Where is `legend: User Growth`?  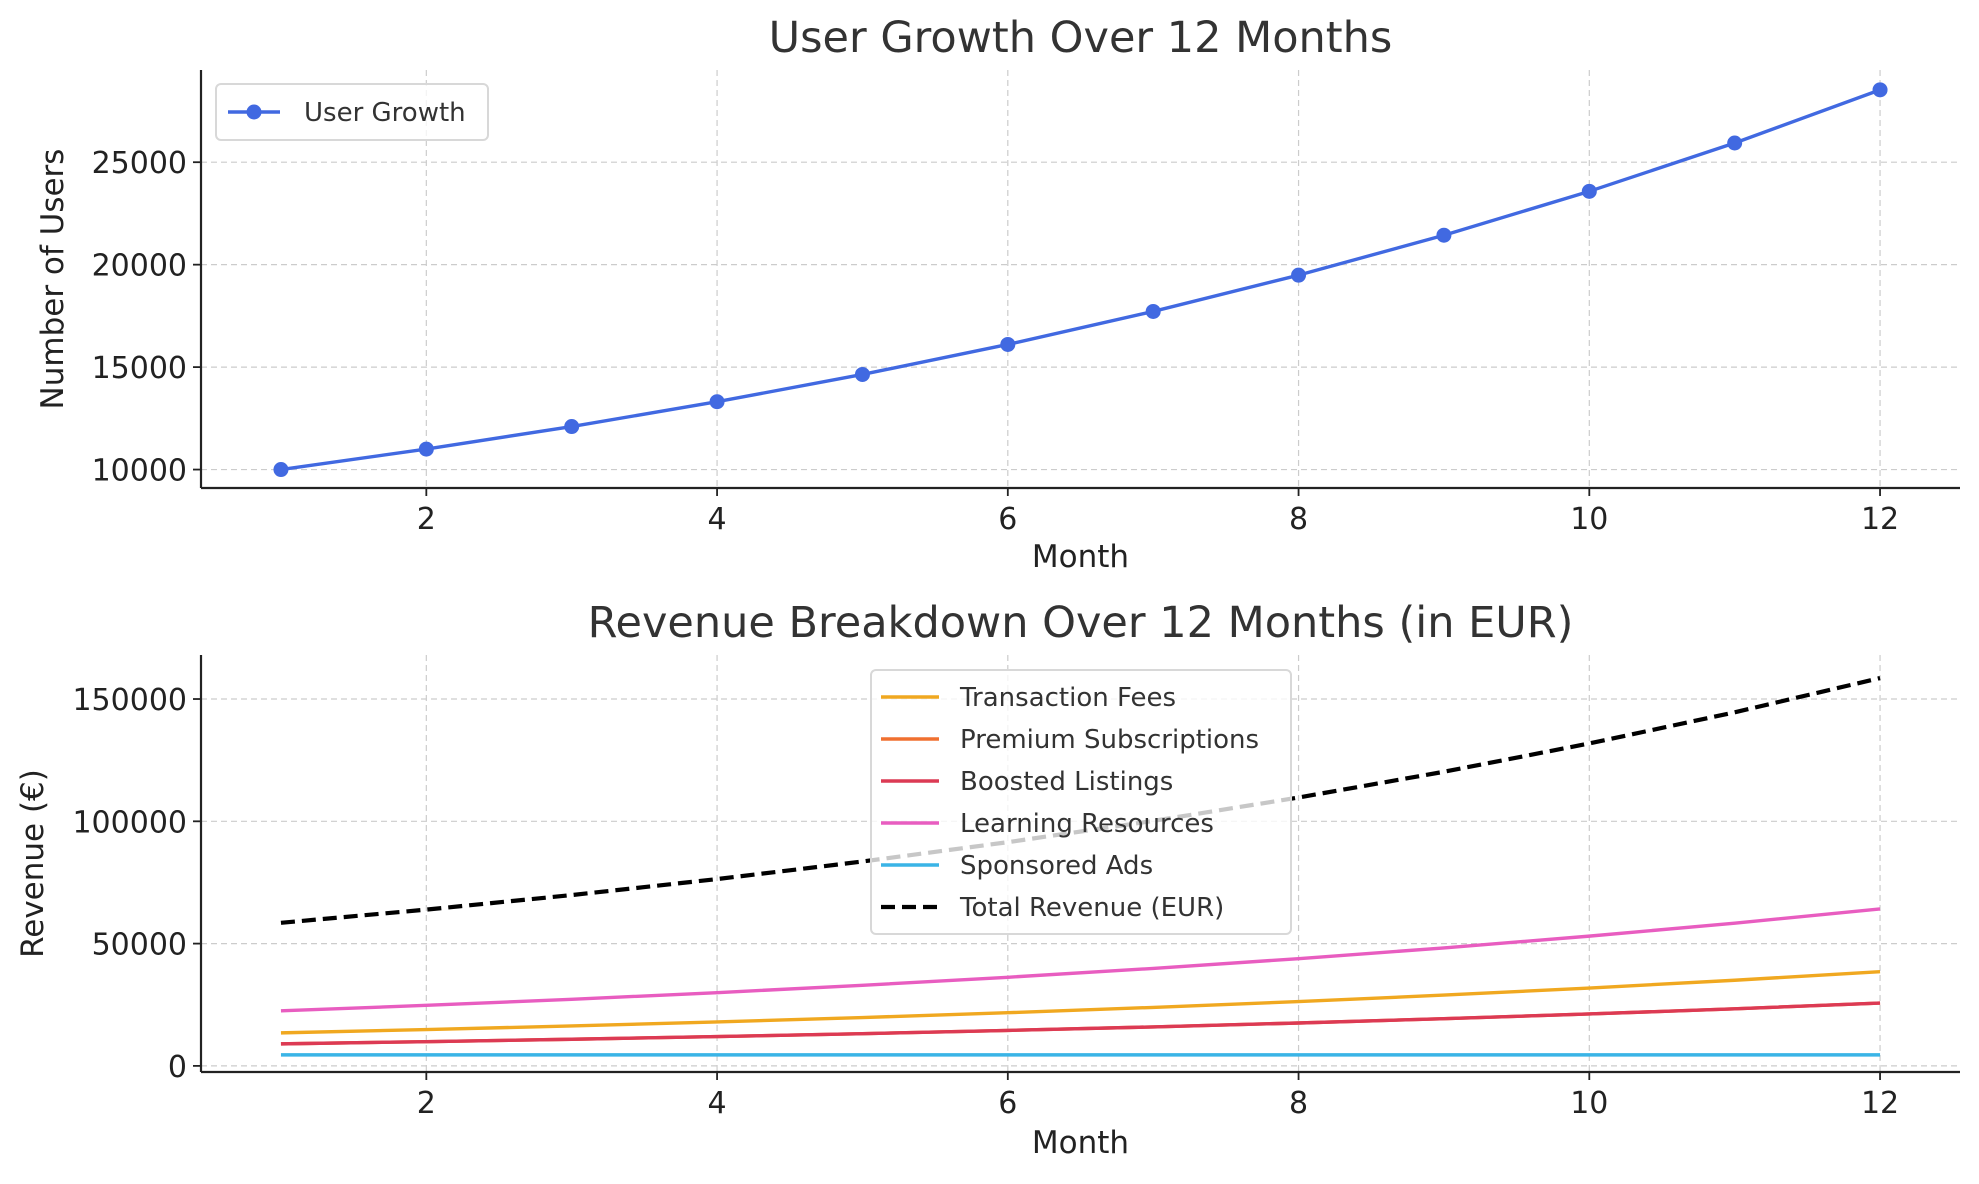 legend: User Growth is located at coordinates (352, 112).